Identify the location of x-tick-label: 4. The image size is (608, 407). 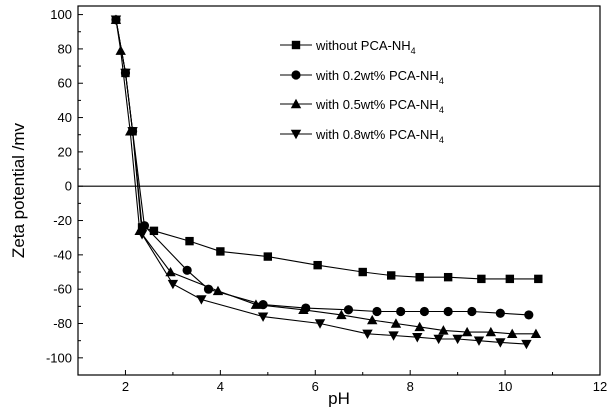
(220, 386).